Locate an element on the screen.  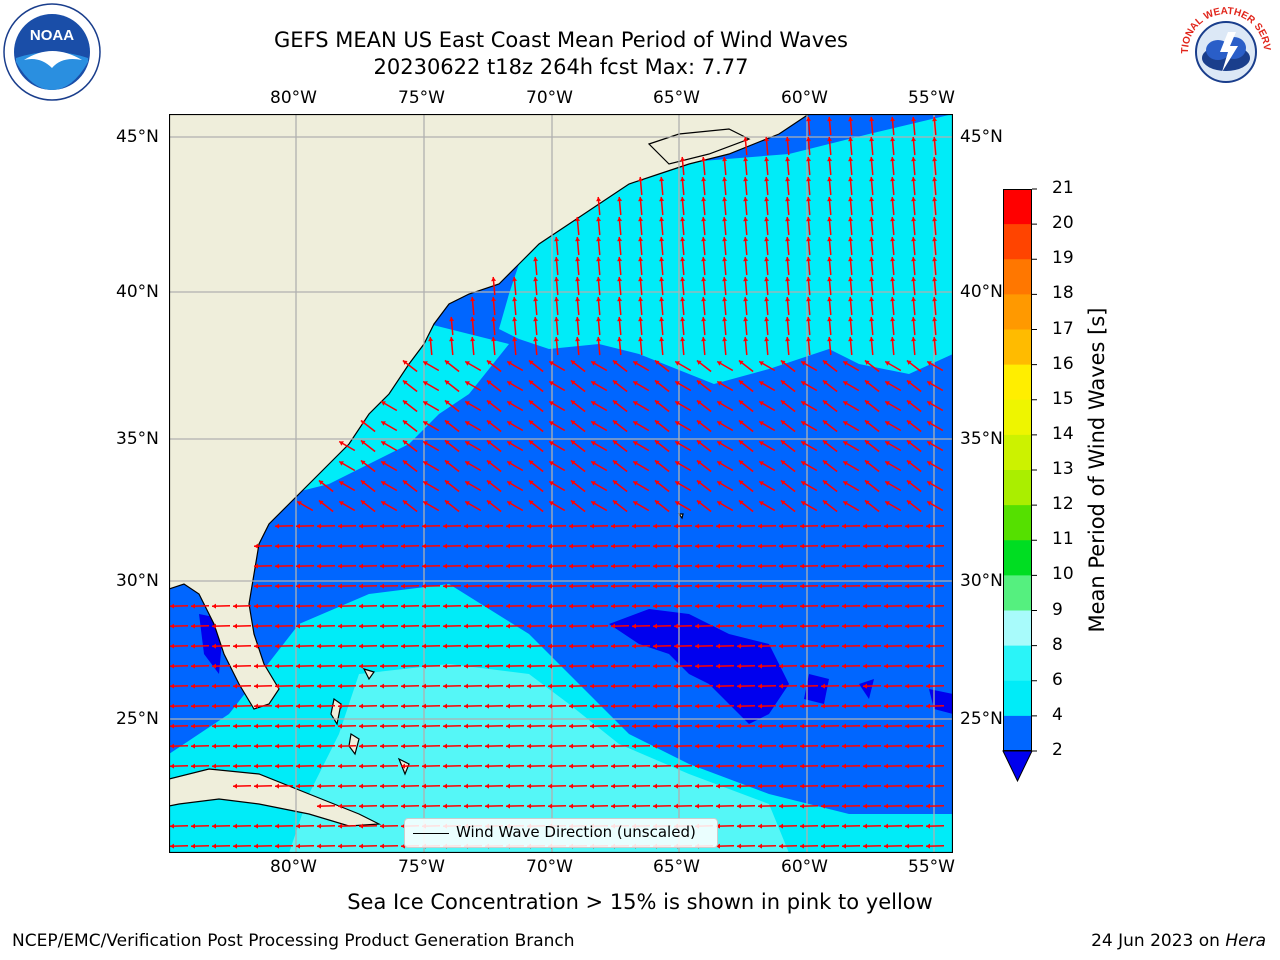
colorbar-under-extension is located at coordinates (1017, 766).